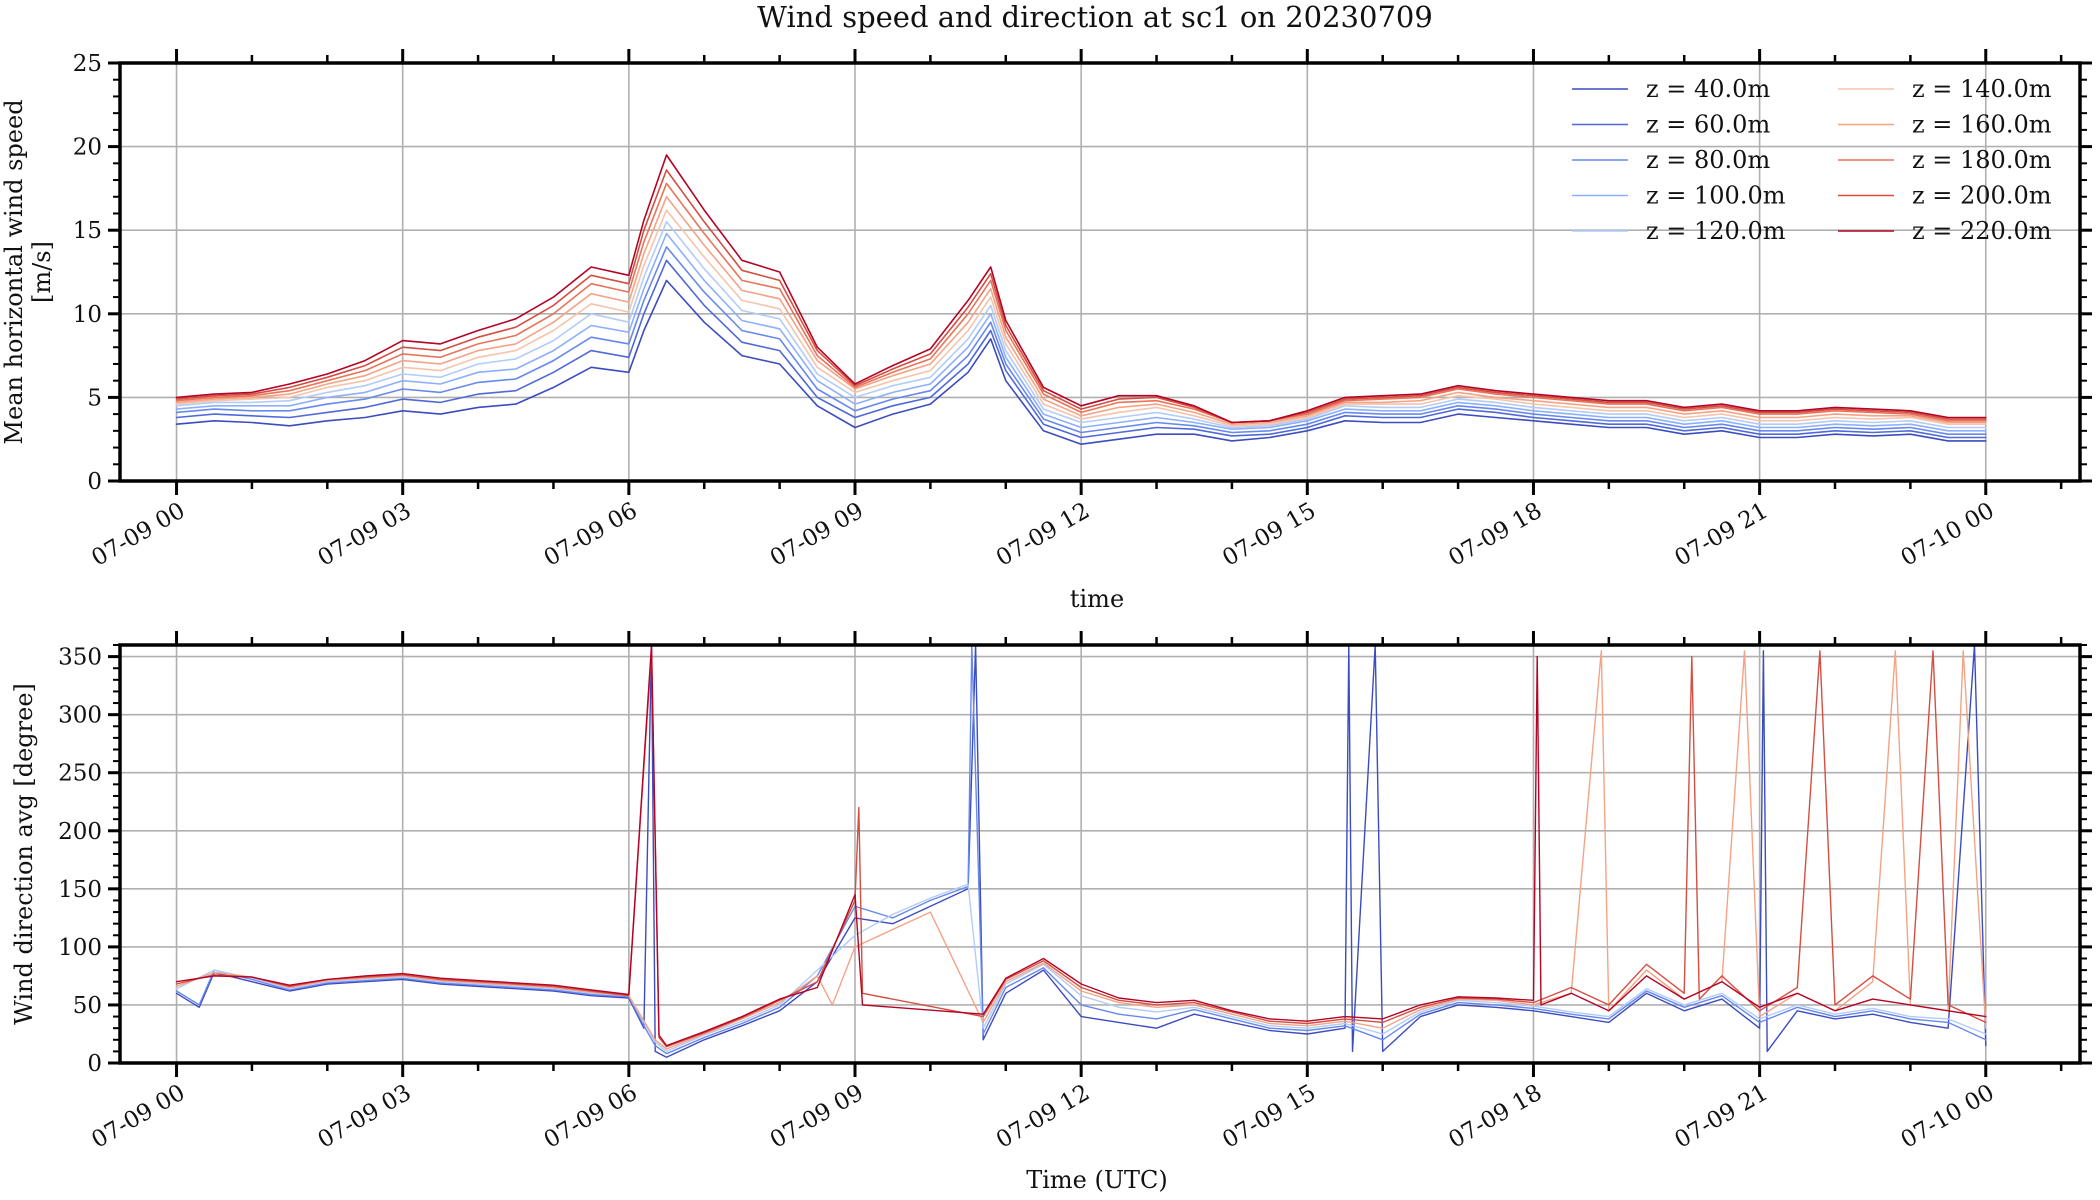 This screenshot has width=2100, height=1200. I want to click on direction-xlabel: Time (UTC), so click(1097, 1180).